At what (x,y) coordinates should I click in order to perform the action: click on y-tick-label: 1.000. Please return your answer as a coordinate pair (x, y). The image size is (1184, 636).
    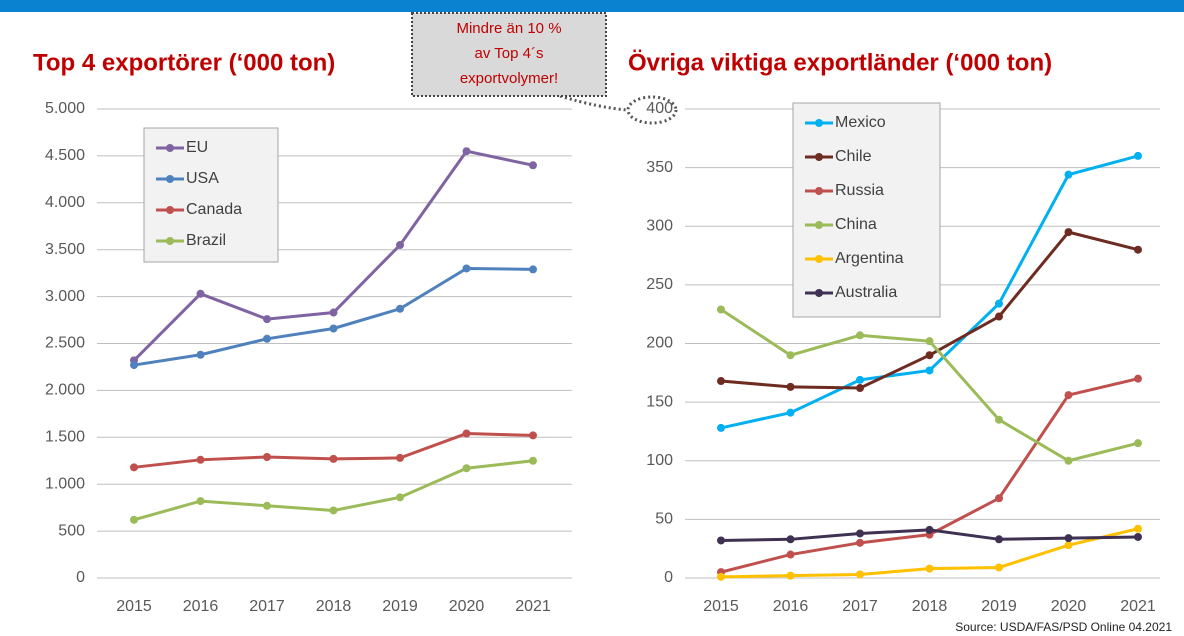
    Looking at the image, I should click on (65, 483).